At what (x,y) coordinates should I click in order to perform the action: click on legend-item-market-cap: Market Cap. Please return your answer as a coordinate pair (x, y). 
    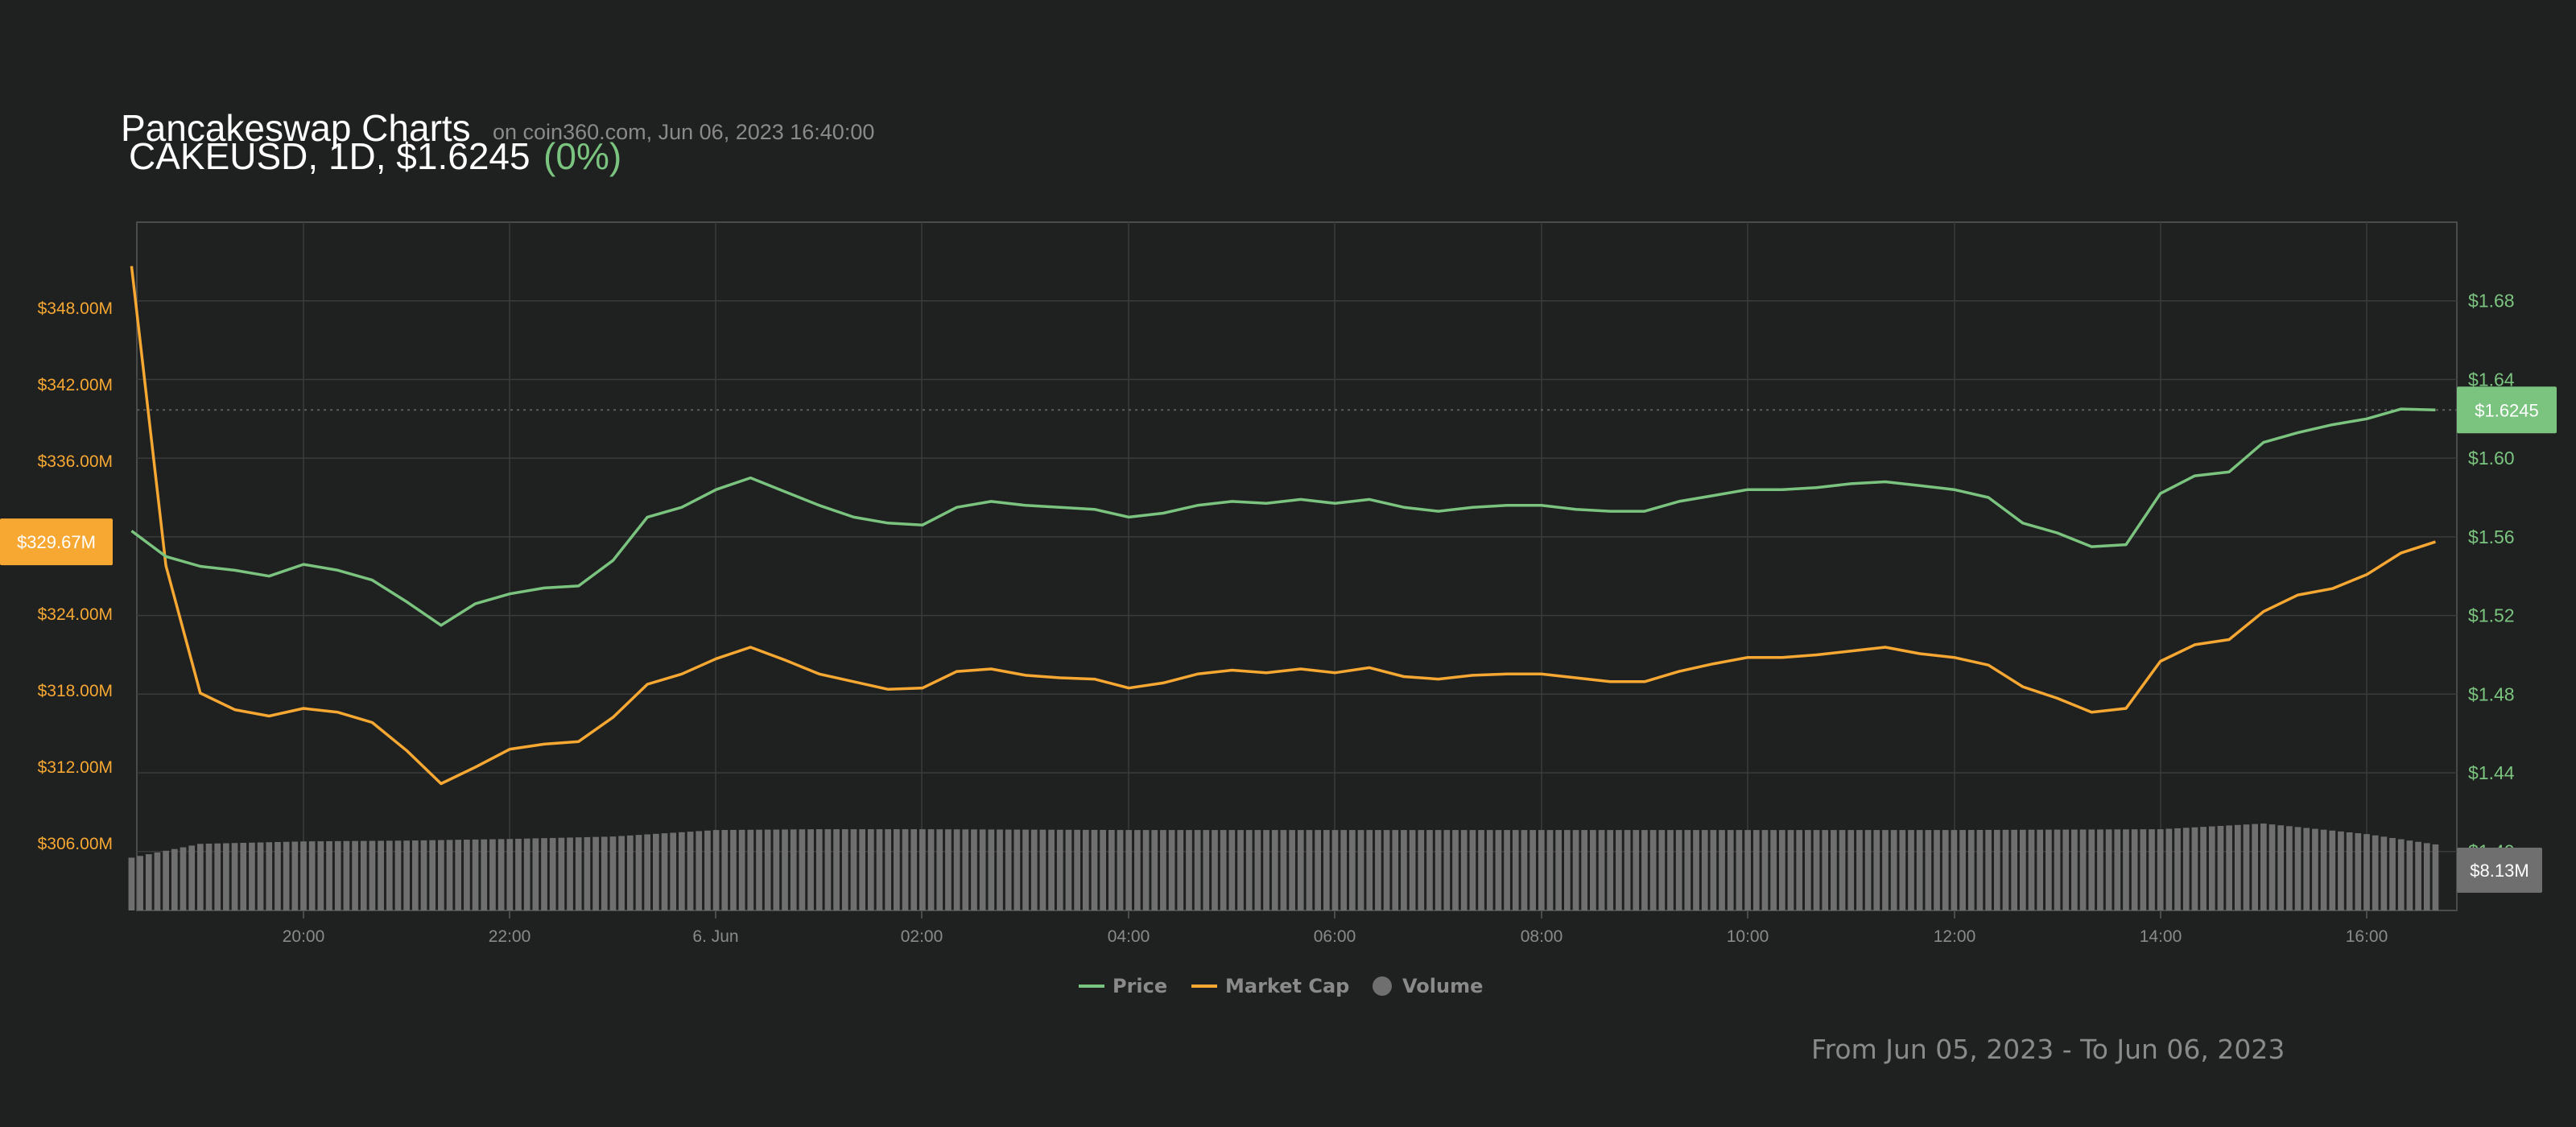
    Looking at the image, I should click on (1270, 986).